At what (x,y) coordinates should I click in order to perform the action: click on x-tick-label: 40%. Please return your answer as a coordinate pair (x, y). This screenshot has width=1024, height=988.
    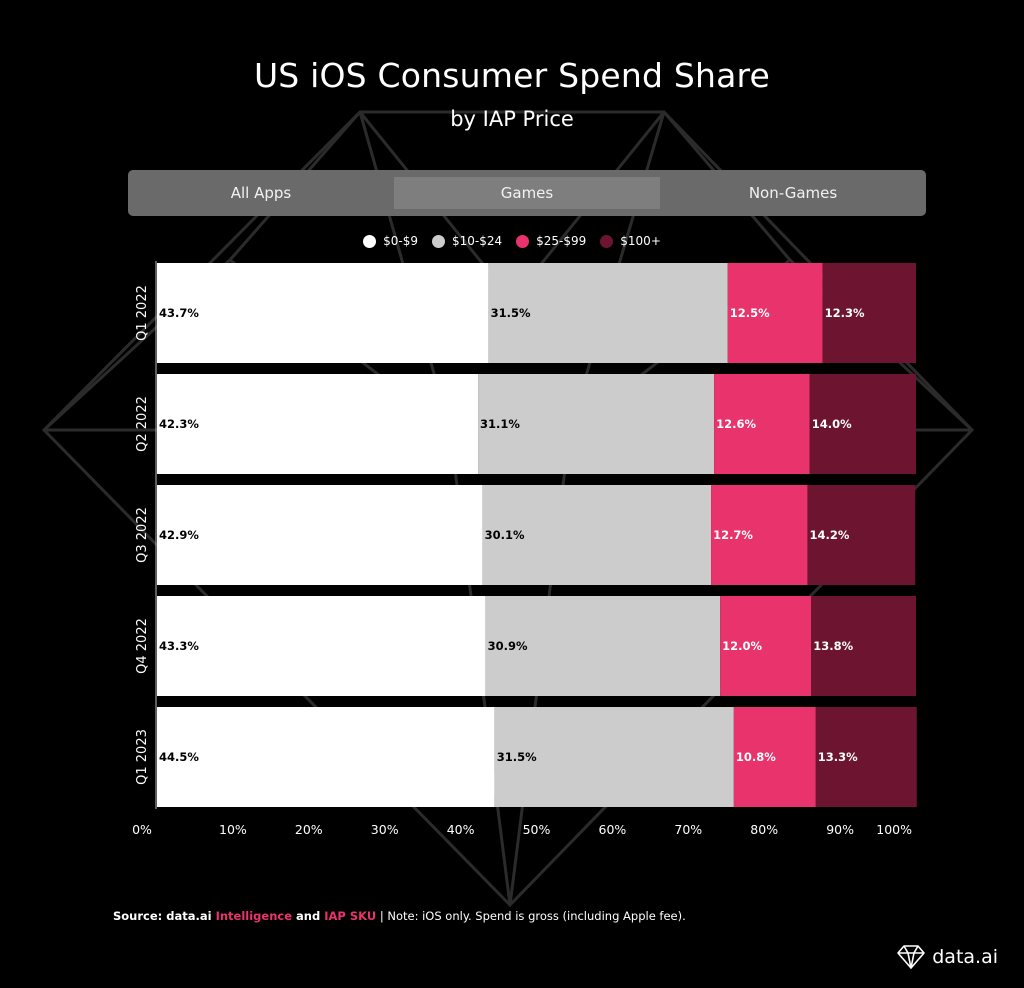
    Looking at the image, I should click on (461, 829).